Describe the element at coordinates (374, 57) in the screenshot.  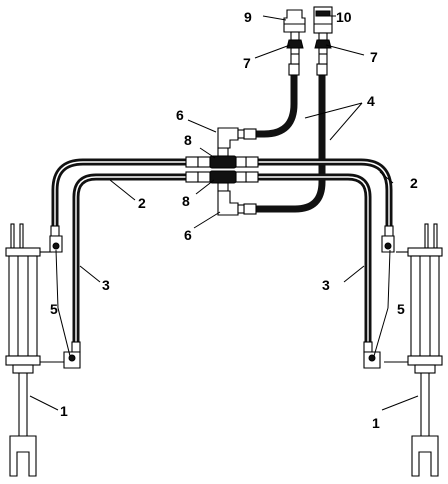
I see `callout-7-right: 7` at that location.